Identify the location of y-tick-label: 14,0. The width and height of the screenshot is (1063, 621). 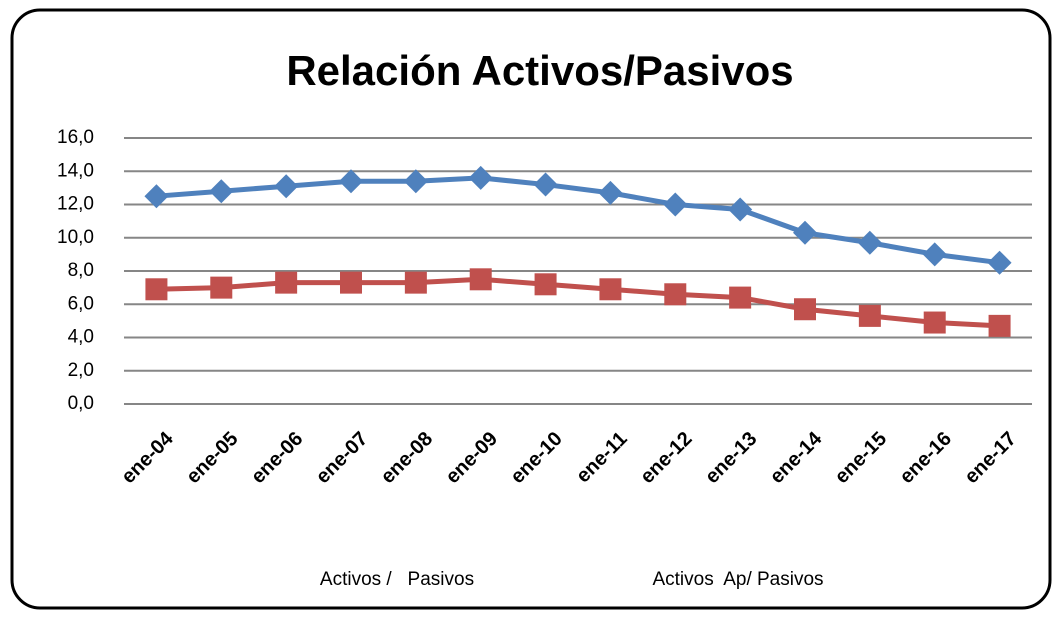
(75, 170).